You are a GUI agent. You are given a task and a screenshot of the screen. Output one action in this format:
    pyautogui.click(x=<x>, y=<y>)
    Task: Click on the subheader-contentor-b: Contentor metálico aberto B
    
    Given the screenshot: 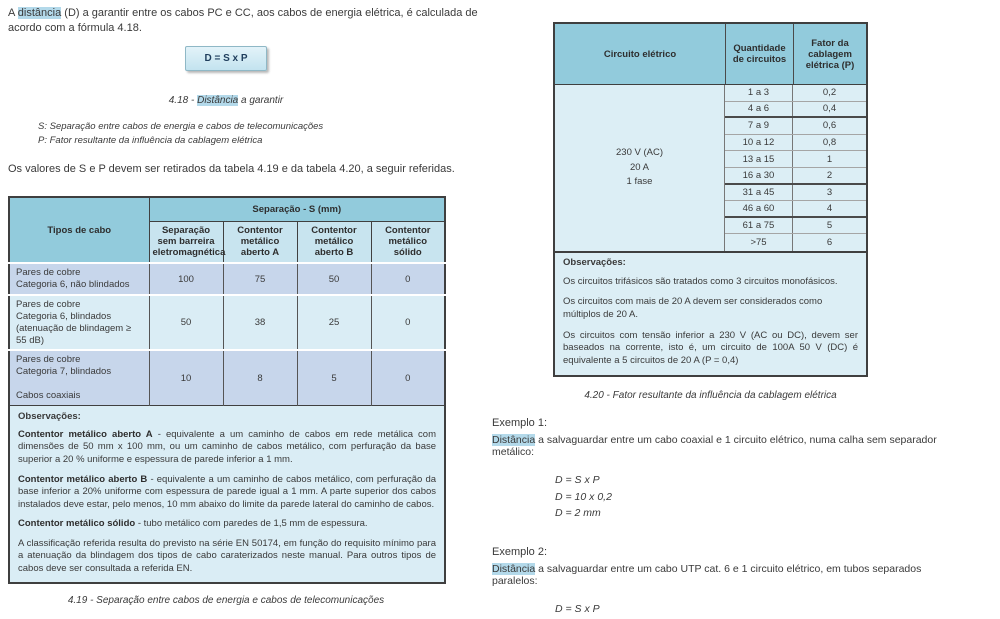 What is the action you would take?
    pyautogui.click(x=334, y=242)
    